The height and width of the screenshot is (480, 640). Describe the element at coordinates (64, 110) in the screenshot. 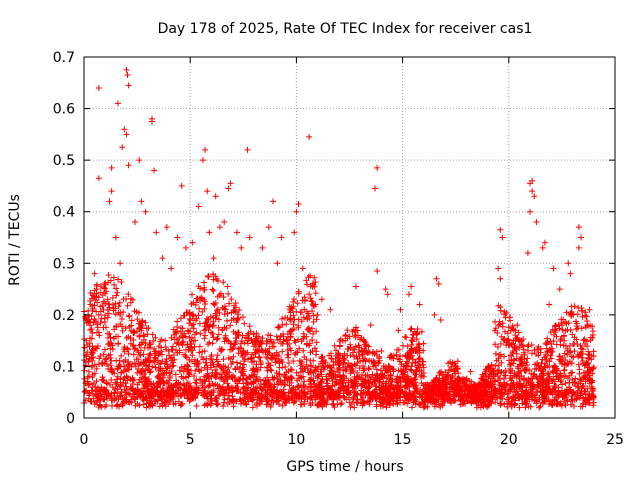

I see `y-tick-label: 0.6` at that location.